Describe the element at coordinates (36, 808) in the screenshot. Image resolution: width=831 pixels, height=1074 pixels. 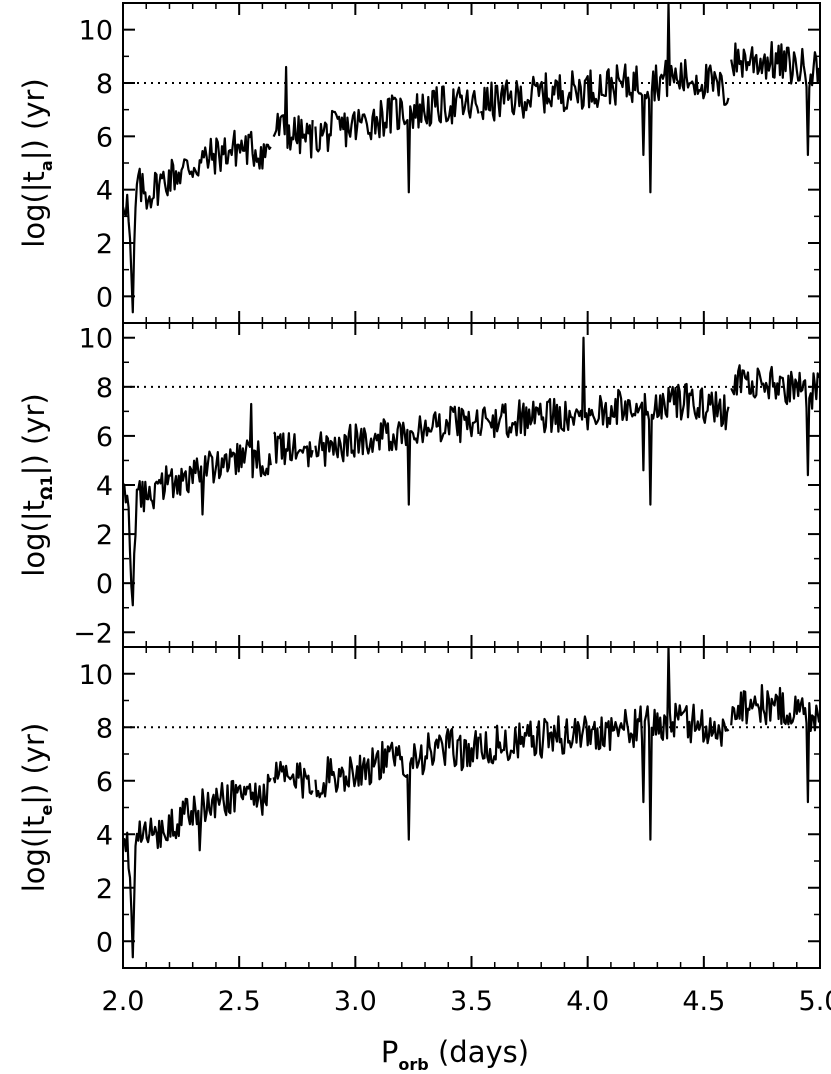
I see `y-axis-title: log(|te|) (yr)` at that location.